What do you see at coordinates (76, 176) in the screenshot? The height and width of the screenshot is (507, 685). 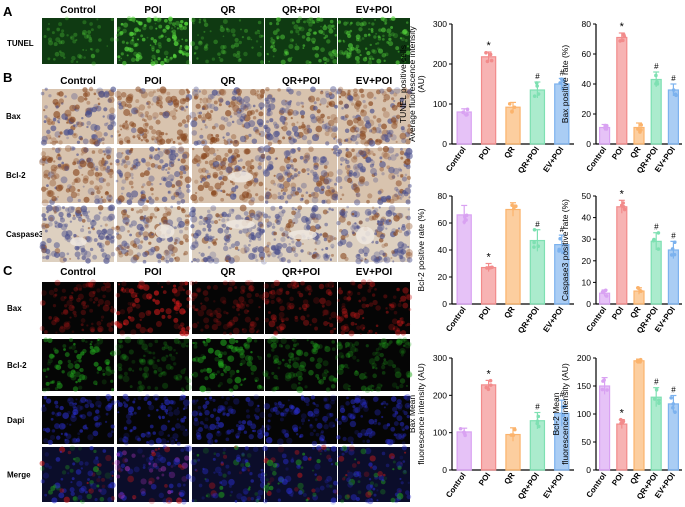 I see `ihc-image-bcl-2-control` at bounding box center [76, 176].